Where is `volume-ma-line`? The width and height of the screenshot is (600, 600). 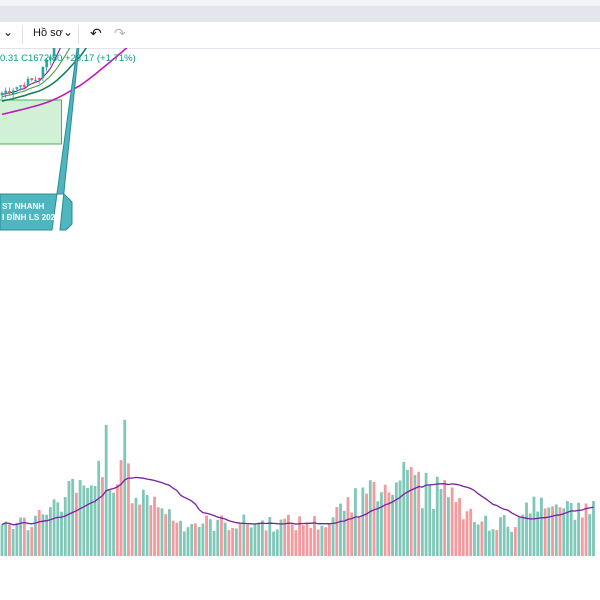 volume-ma-line is located at coordinates (297, 501).